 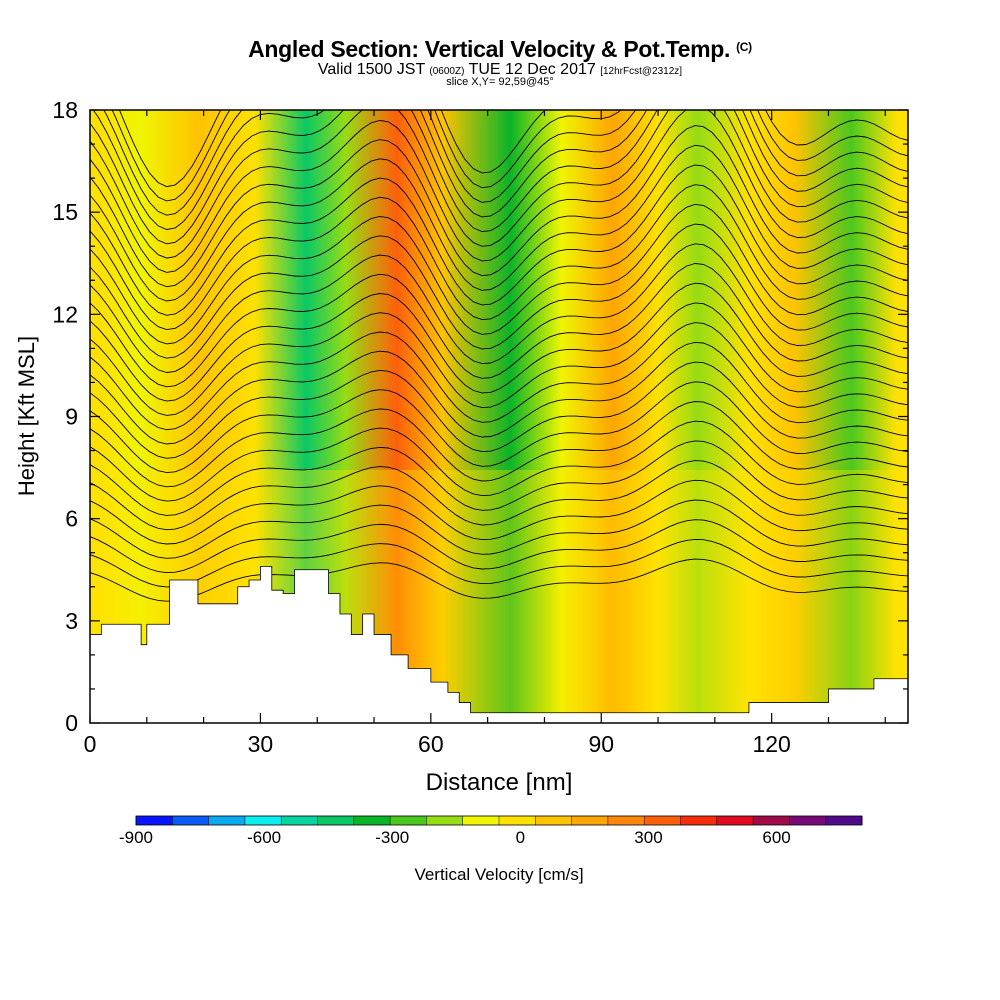 I want to click on x-axis-label: Distance [nm], so click(x=499, y=782).